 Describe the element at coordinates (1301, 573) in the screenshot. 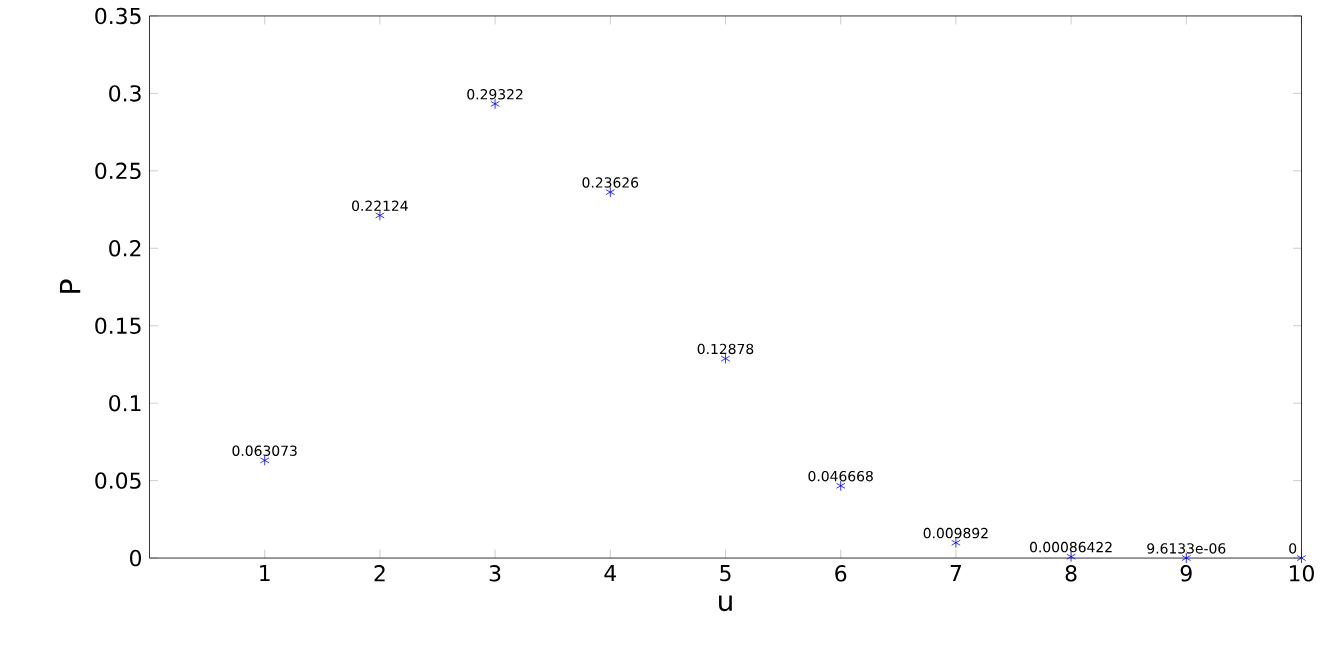

I see `x-tick-label: 10` at that location.